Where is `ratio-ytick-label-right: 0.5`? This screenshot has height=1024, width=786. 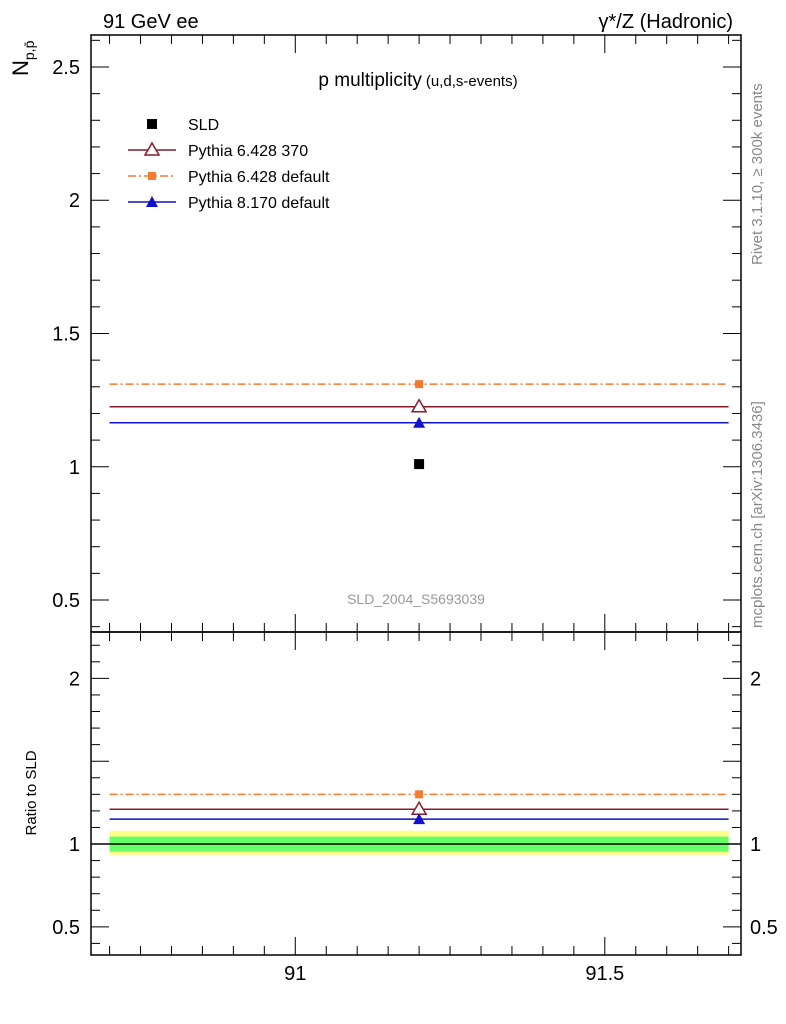
ratio-ytick-label-right: 0.5 is located at coordinates (764, 928).